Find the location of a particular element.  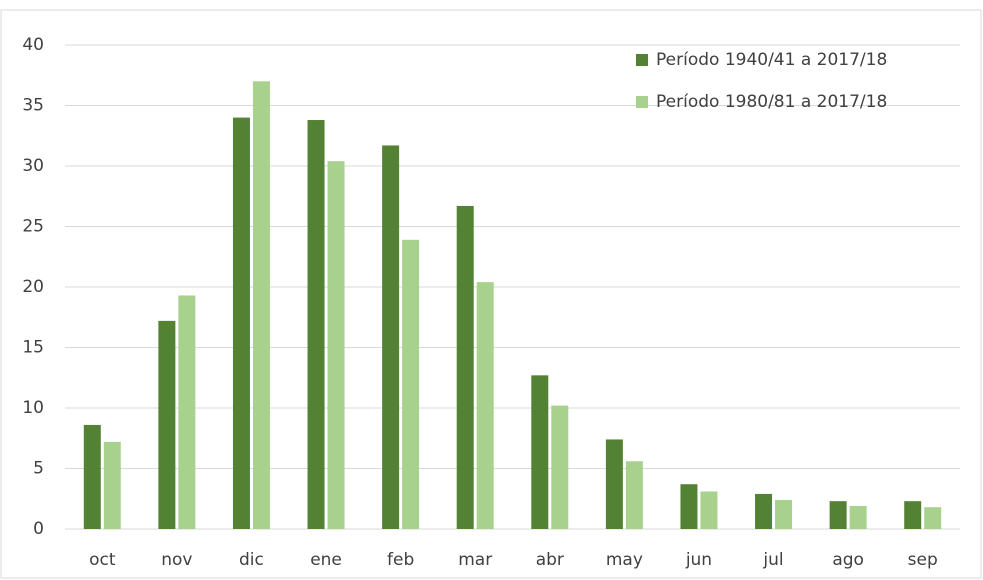

y-tick-label: 30 is located at coordinates (33, 166).